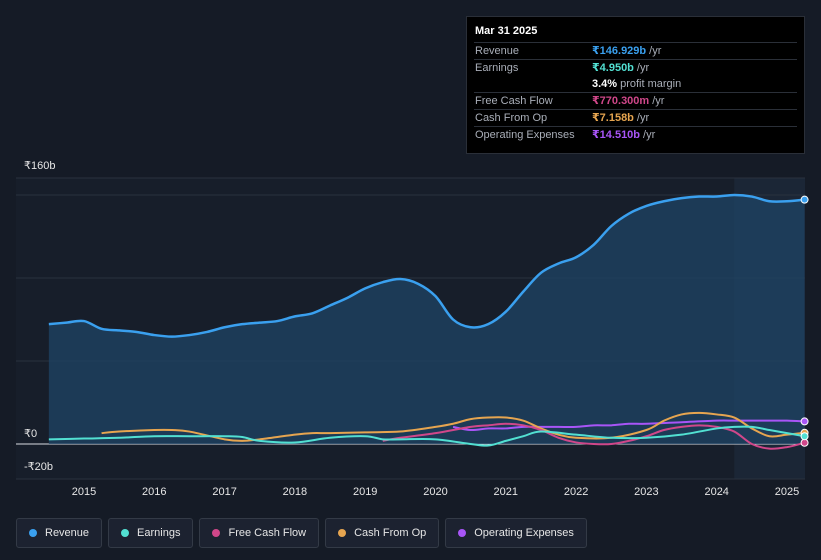  Describe the element at coordinates (616, 135) in the screenshot. I see `tooltip-value: ₹14.510b` at that location.